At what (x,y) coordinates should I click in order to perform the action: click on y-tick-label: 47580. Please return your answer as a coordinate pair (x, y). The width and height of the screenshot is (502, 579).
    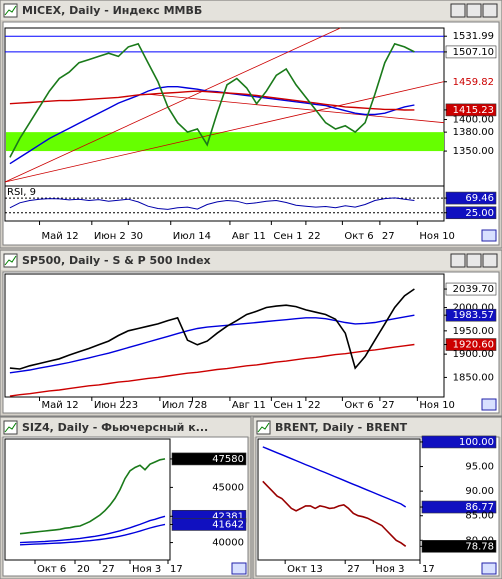
    Looking at the image, I should click on (228, 459).